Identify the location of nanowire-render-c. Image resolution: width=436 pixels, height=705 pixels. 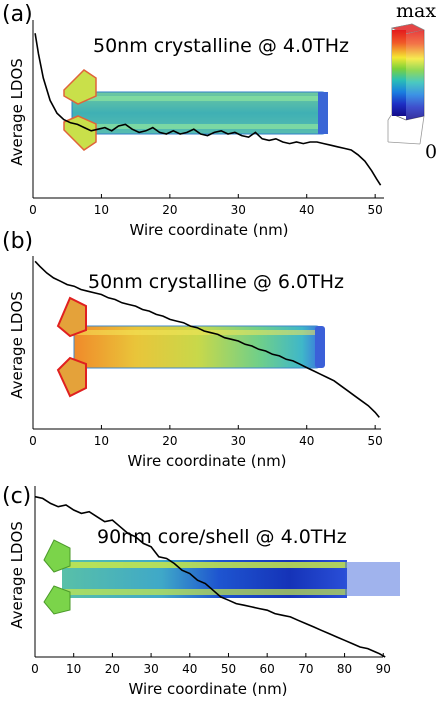
(221, 577).